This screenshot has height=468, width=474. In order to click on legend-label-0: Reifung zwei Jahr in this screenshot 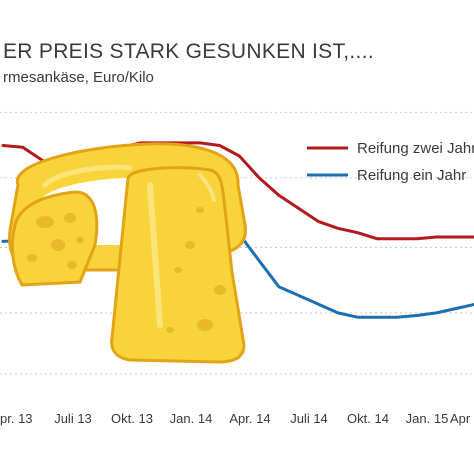, I will do `click(415, 148)`.